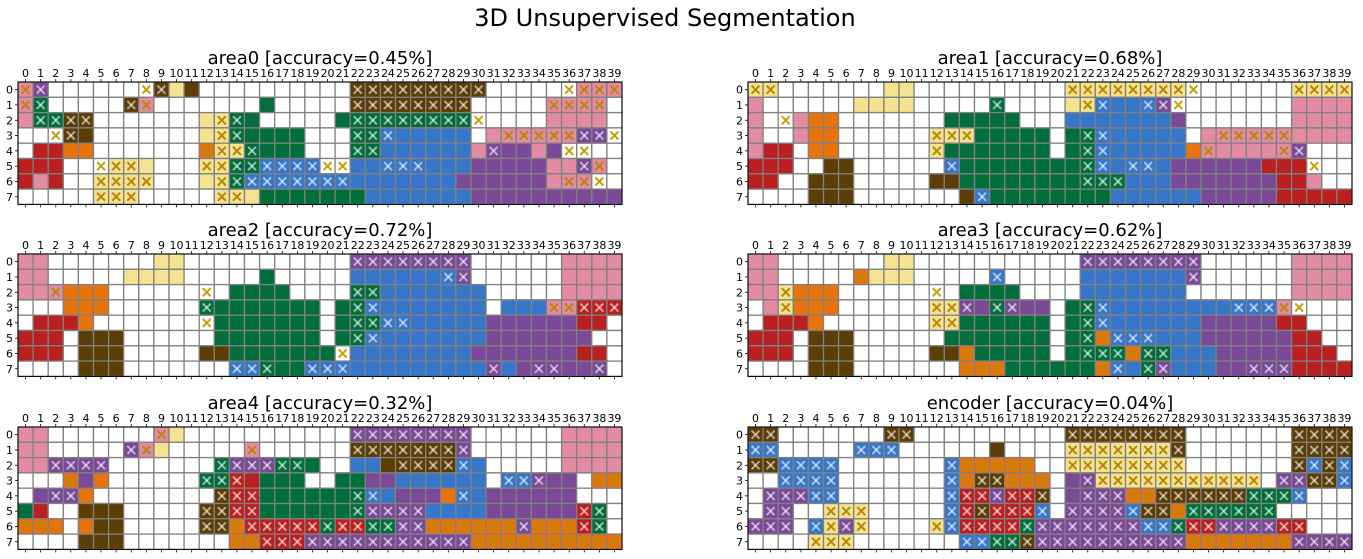 This screenshot has height=559, width=1363. Describe the element at coordinates (1050, 315) in the screenshot. I see `heatmap-frame` at that location.